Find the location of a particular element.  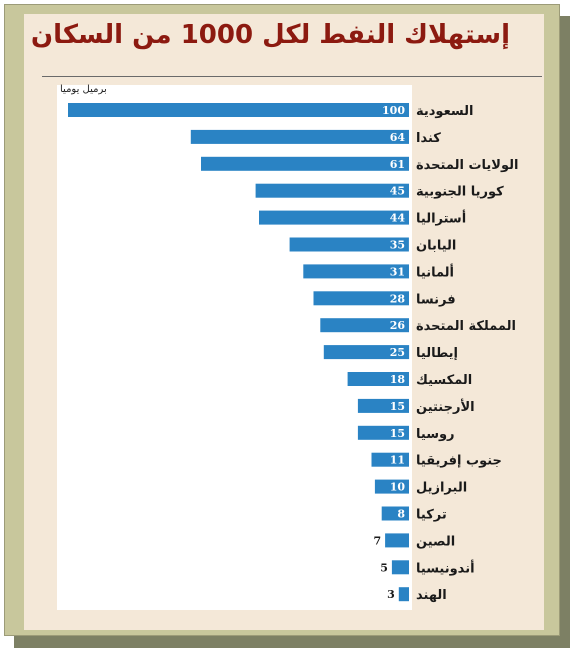

category-label: المكسيك is located at coordinates (444, 380).